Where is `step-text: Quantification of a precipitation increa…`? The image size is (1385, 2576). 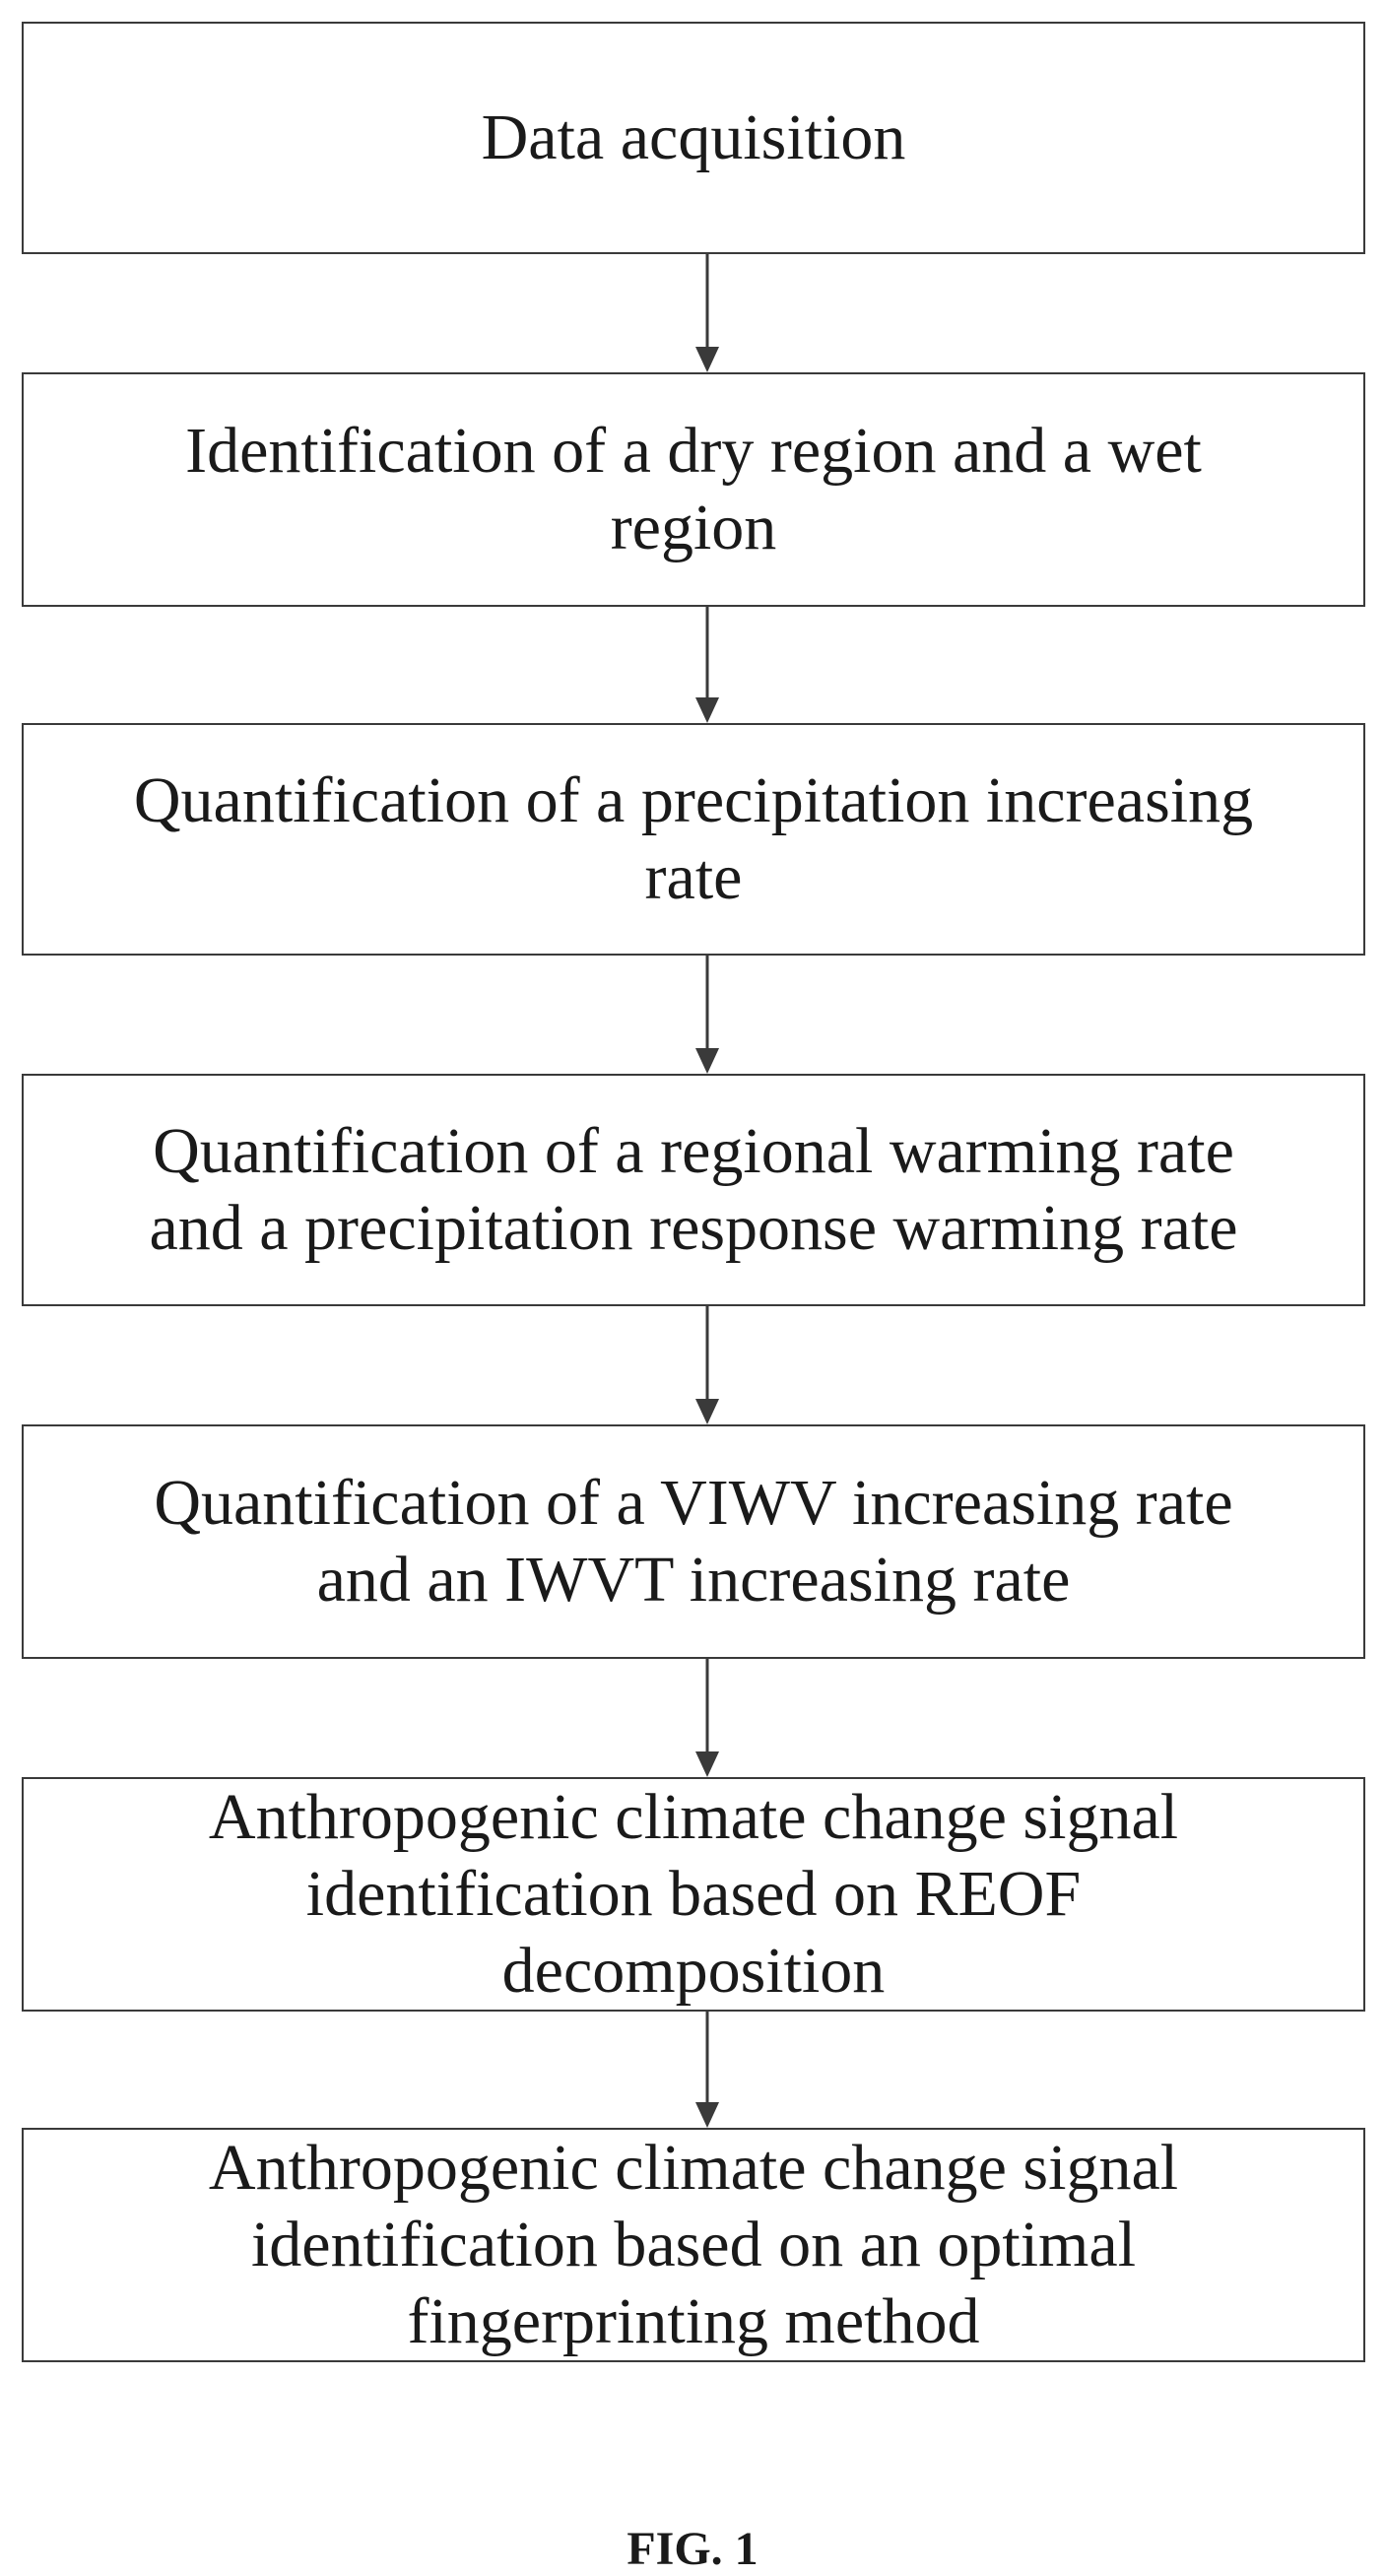 step-text: Quantification of a precipitation increa… is located at coordinates (693, 839).